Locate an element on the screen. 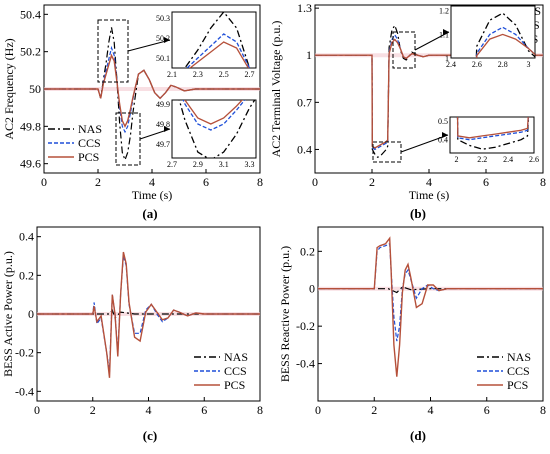 The width and height of the screenshot is (550, 454). inset-ytick-label: 0.5 is located at coordinates (443, 121).